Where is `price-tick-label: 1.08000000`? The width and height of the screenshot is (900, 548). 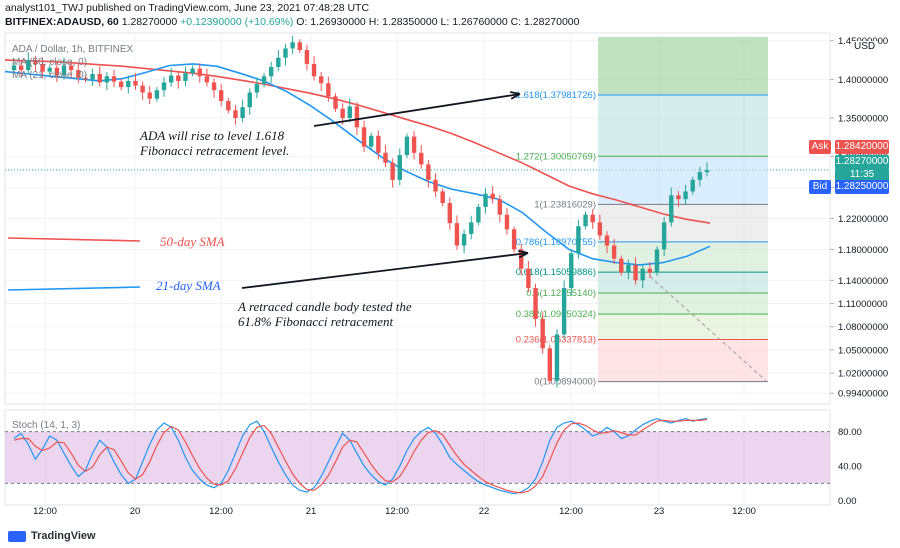 price-tick-label: 1.08000000 is located at coordinates (863, 327).